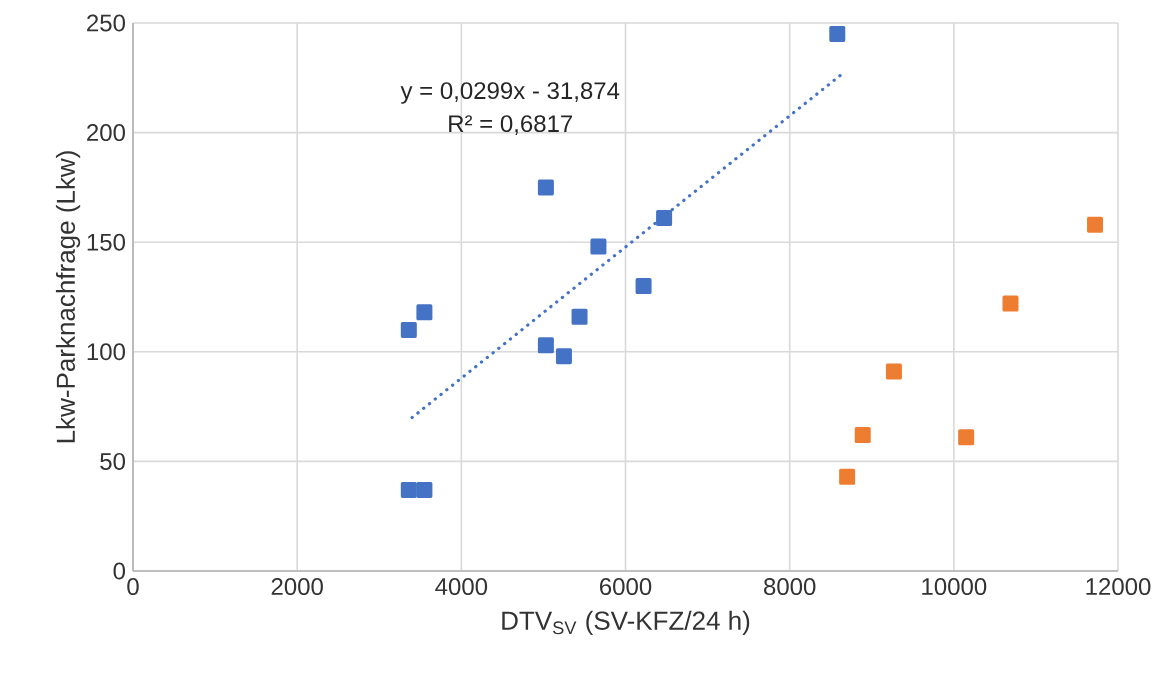 This screenshot has width=1159, height=675. Describe the element at coordinates (106, 23) in the screenshot. I see `y-tick-label: 250` at that location.